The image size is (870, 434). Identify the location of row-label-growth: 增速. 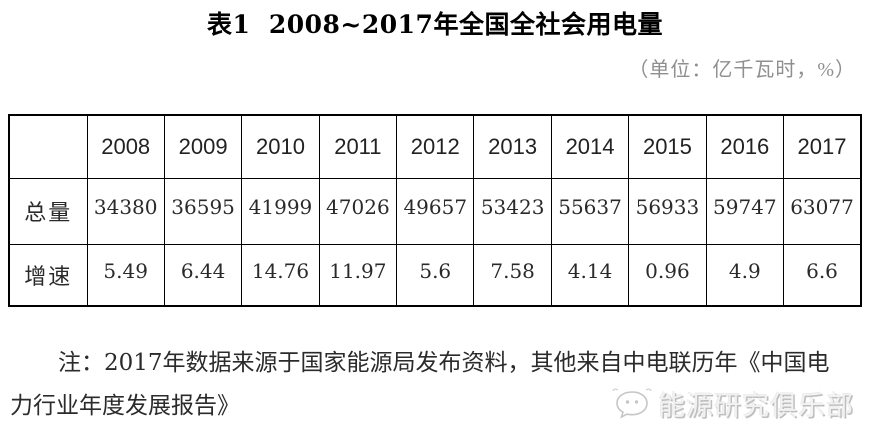
(48, 275).